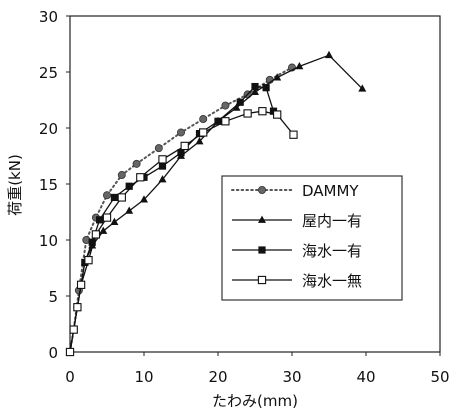 The image size is (456, 415). I want to click on x-tick-label: 30, so click(291, 377).